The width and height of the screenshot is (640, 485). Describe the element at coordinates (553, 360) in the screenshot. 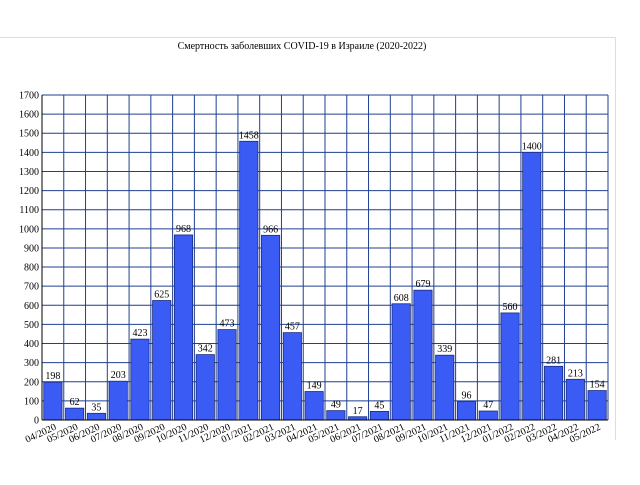

I see `value-label: 281` at that location.